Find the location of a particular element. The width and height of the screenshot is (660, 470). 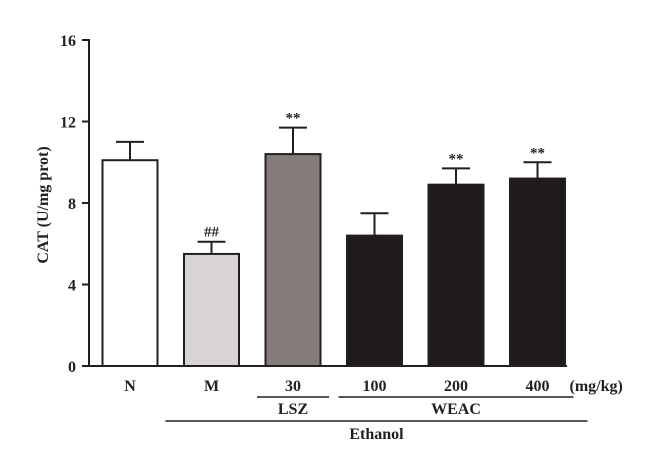

unit-label: (mg/kg) is located at coordinates (596, 386).